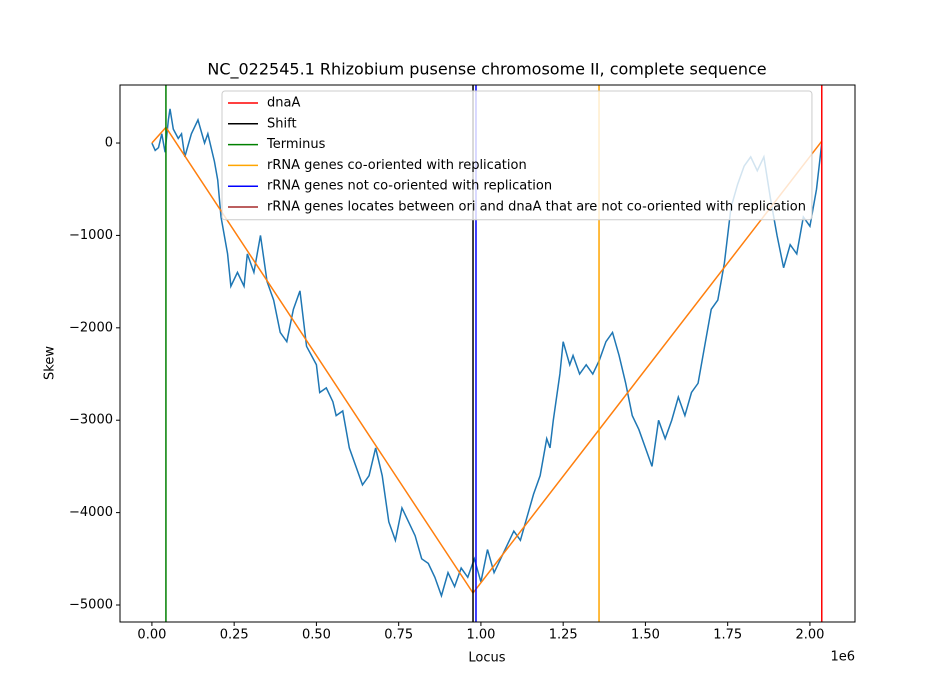 The height and width of the screenshot is (700, 950). What do you see at coordinates (91, 235) in the screenshot?
I see `y-tick-label: −1000` at bounding box center [91, 235].